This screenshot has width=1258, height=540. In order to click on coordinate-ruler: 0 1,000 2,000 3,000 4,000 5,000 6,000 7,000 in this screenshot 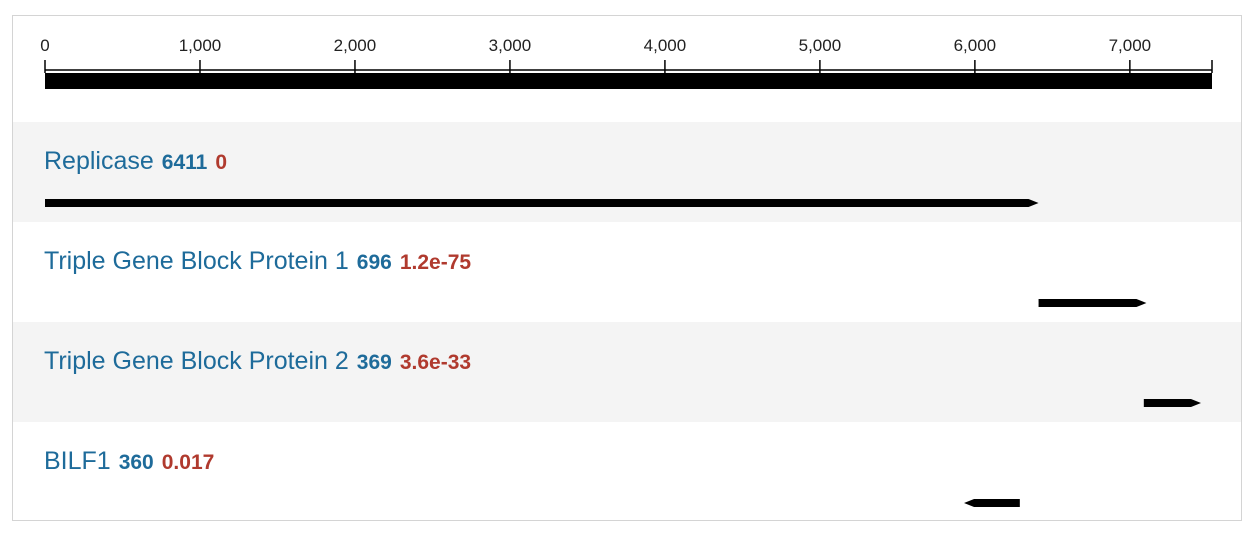, I will do `click(626, 62)`.